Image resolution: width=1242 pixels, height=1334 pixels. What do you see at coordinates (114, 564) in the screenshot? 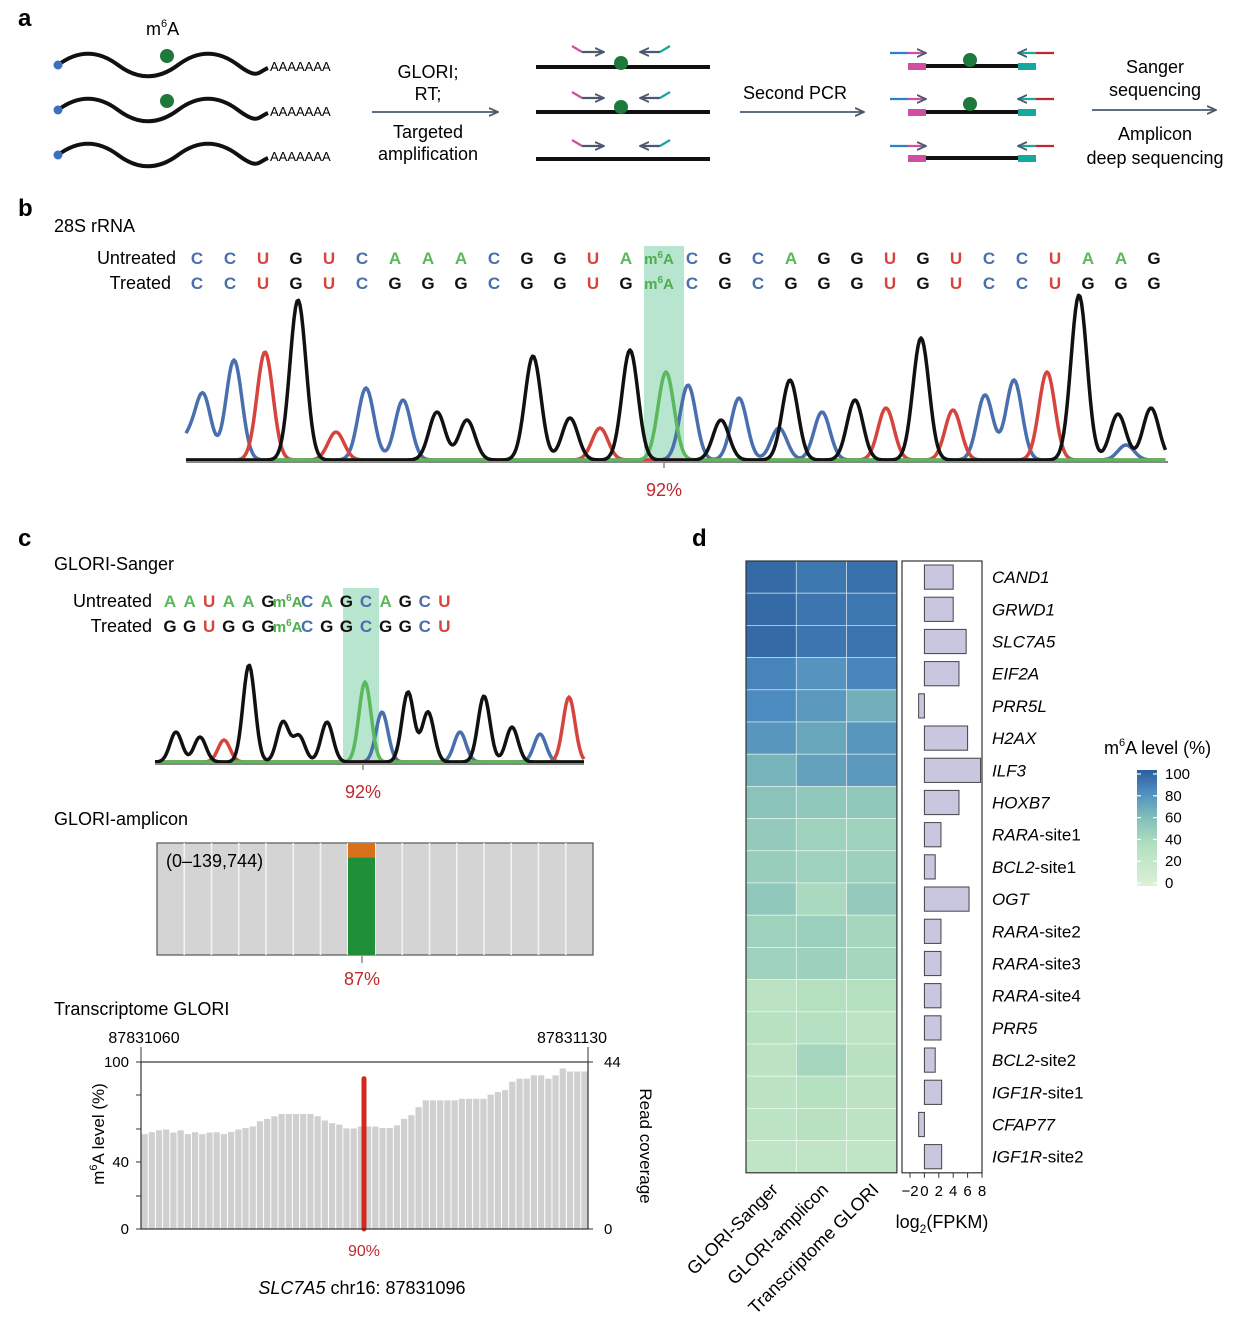
I see `sanger-title: GLORI-Sanger` at bounding box center [114, 564].